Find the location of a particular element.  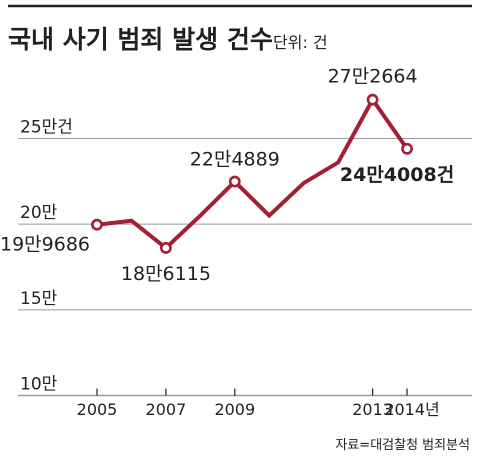

data-label: 19만9686 is located at coordinates (45, 245).